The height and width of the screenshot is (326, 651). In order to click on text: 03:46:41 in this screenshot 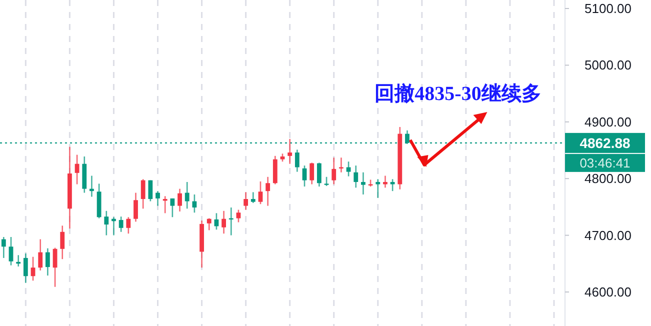, I will do `click(605, 162)`.